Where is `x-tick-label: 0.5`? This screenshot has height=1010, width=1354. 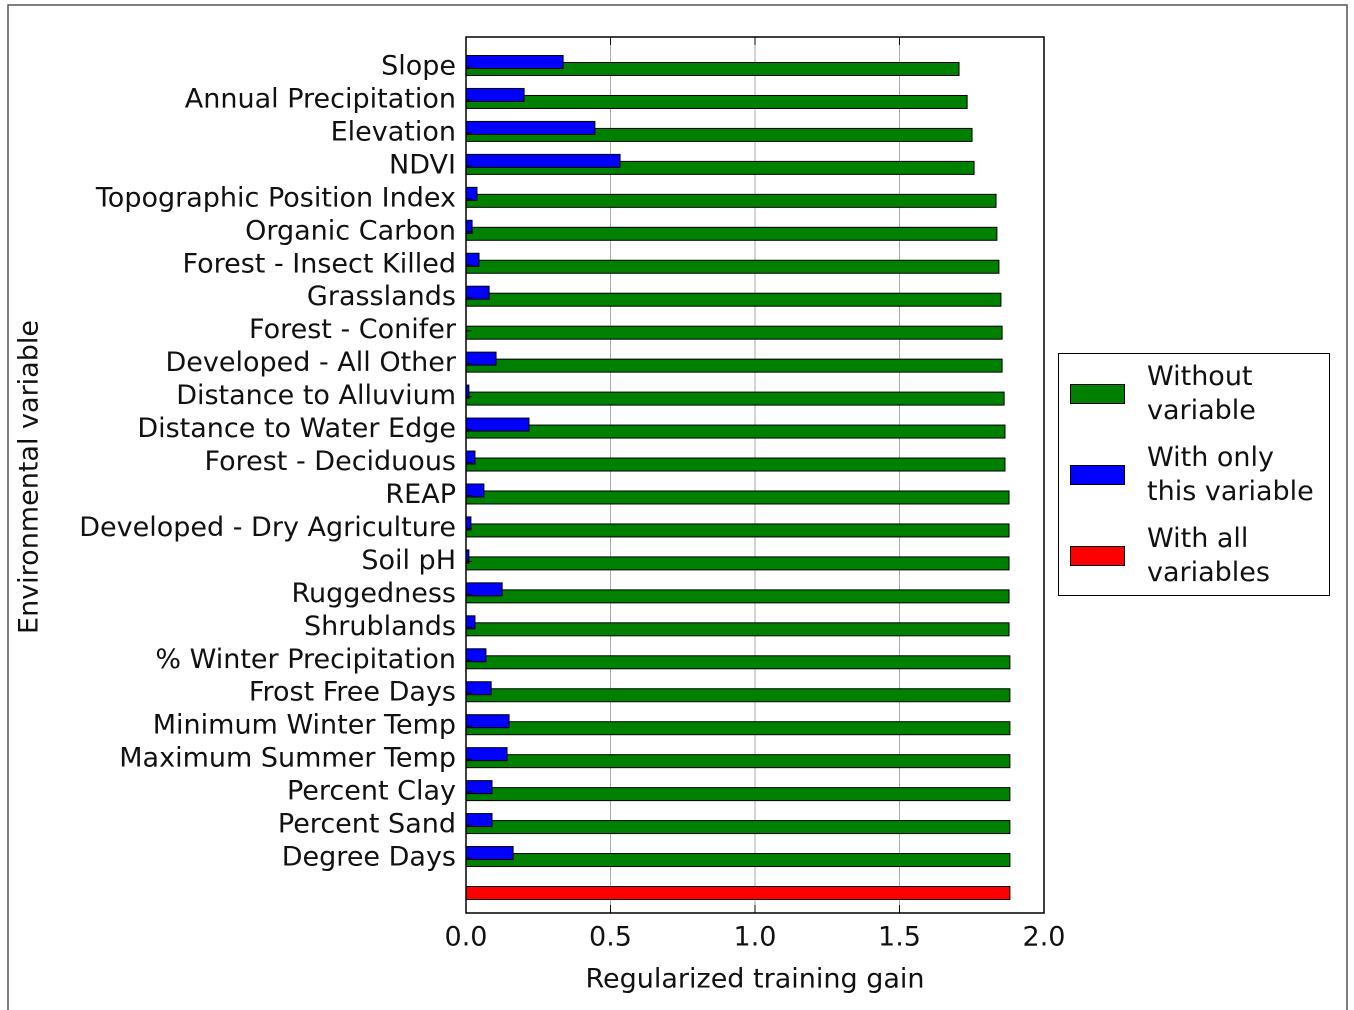 x-tick-label: 0.5 is located at coordinates (610, 937).